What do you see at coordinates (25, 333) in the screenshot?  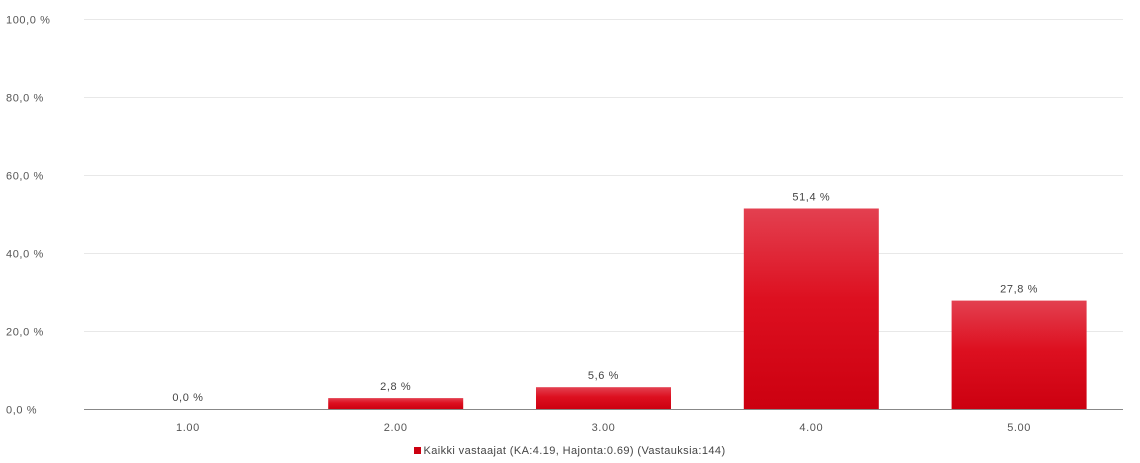 I see `y-tick-label: 20,0 %` at bounding box center [25, 333].